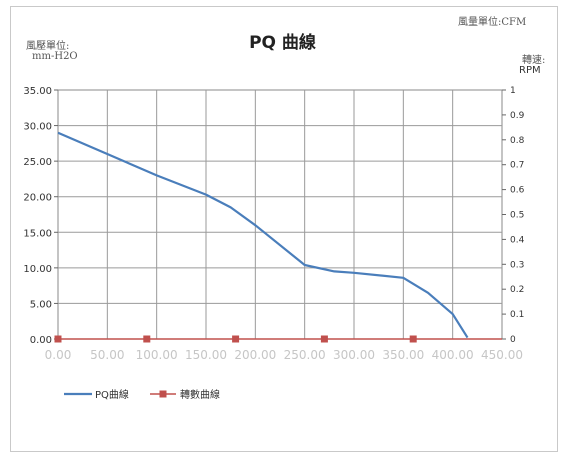 The width and height of the screenshot is (565, 459). What do you see at coordinates (37, 127) in the screenshot?
I see `y-left-tick-label: 30.00` at bounding box center [37, 127].